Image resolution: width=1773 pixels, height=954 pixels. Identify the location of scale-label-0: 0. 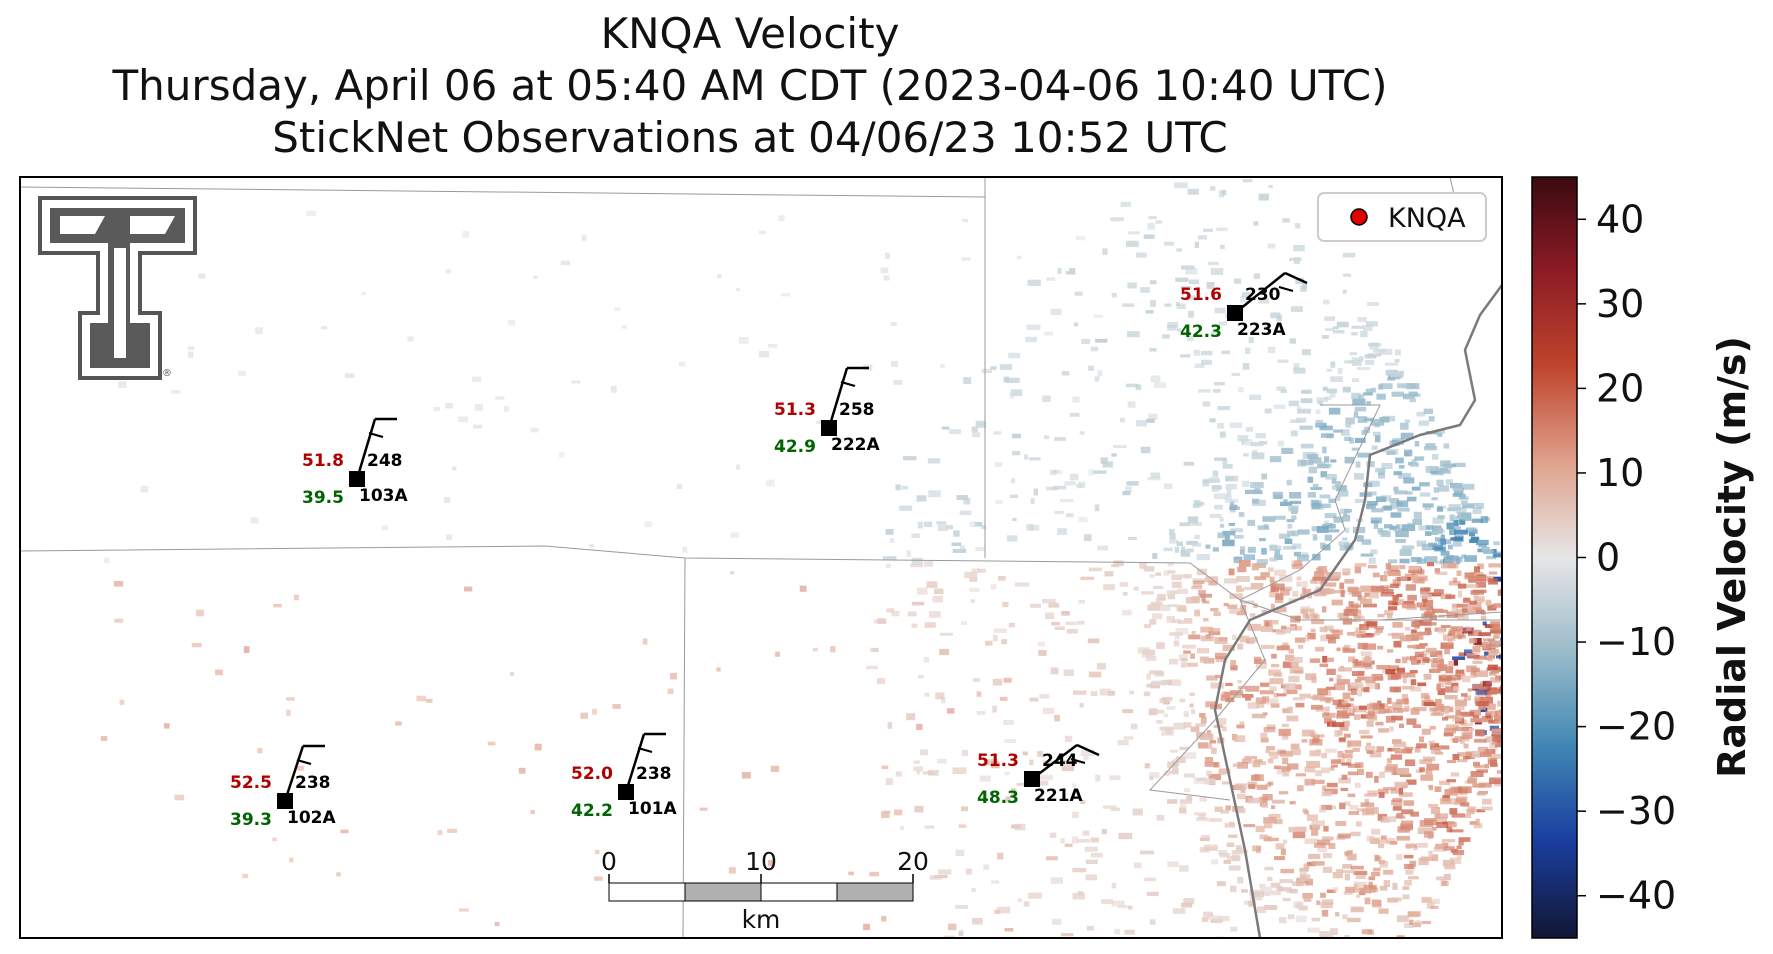
(609, 861).